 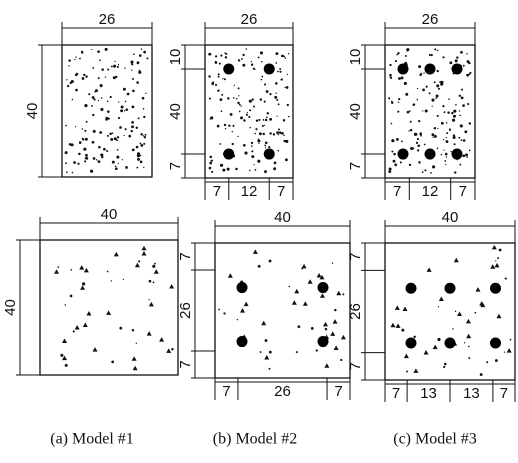 What do you see at coordinates (185, 310) in the screenshot?
I see `dim-label: 26` at bounding box center [185, 310].